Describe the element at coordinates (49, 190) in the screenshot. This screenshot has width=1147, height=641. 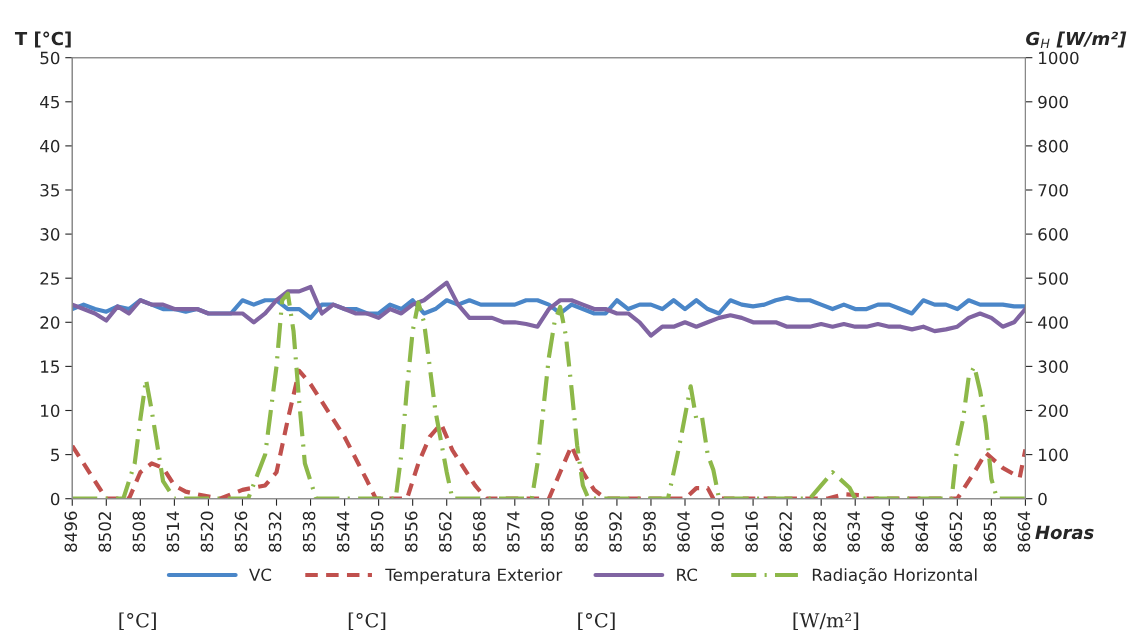
I see `y-tick-label: 35` at that location.